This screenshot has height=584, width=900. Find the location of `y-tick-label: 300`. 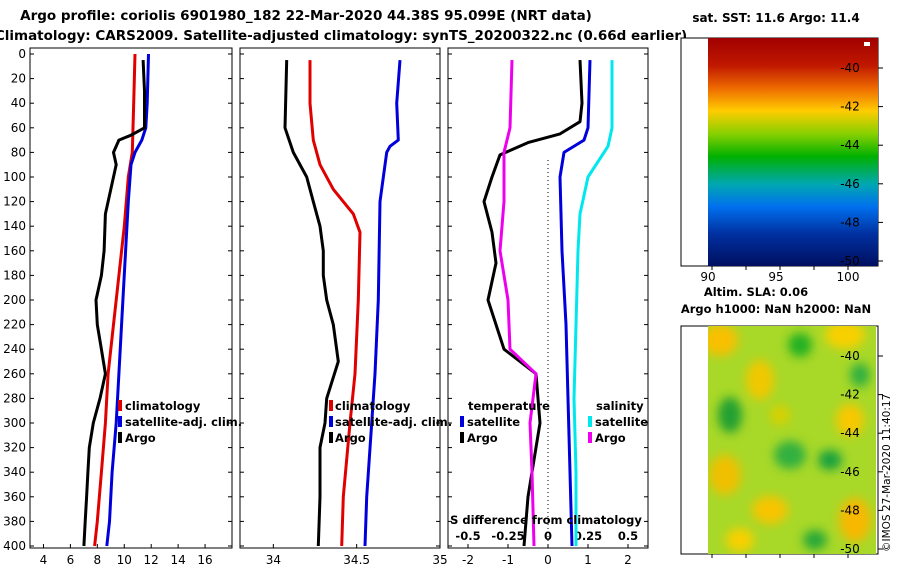

y-tick-label: 300 is located at coordinates (14, 423).